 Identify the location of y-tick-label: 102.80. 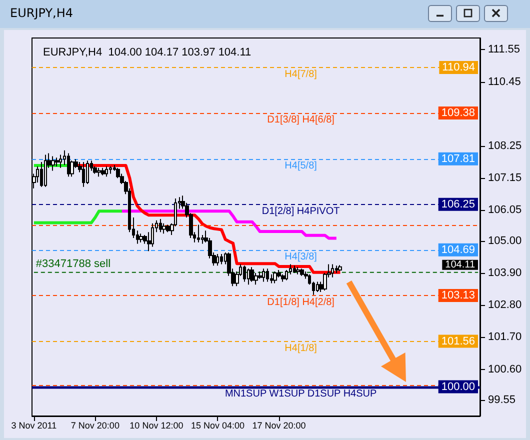
(505, 305).